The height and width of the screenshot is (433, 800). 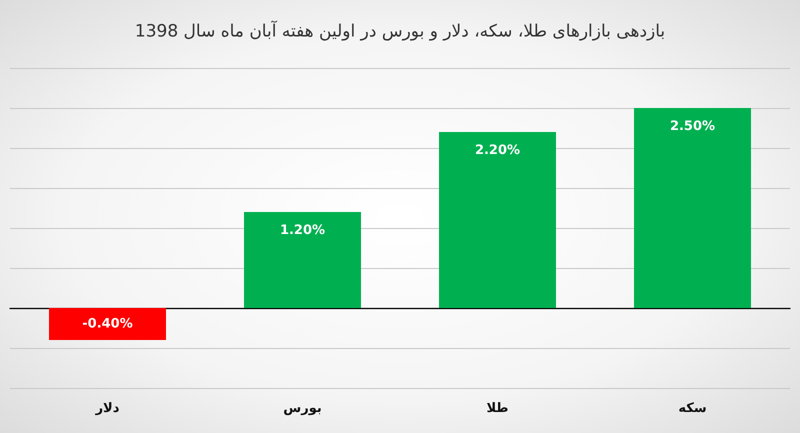 I want to click on x-tick-label: دلار, so click(x=107, y=408).